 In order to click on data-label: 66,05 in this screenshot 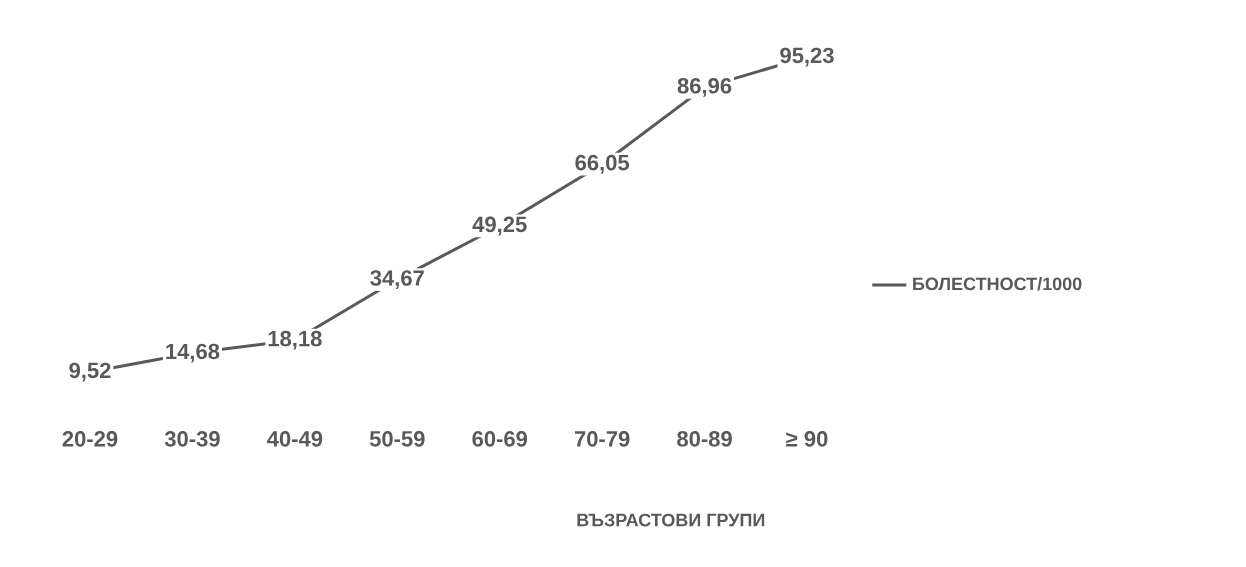, I will do `click(602, 164)`.